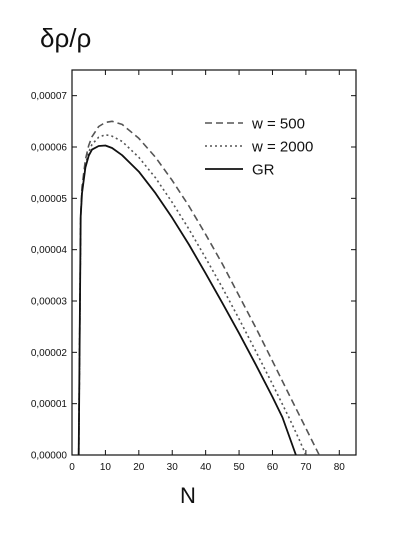  What do you see at coordinates (49, 250) in the screenshot?
I see `y-tick-label: 0,00004` at bounding box center [49, 250].